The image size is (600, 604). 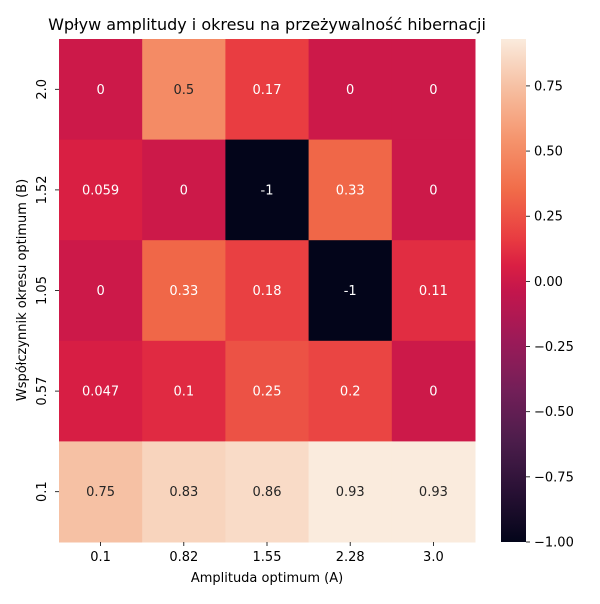 What do you see at coordinates (42, 491) in the screenshot?
I see `y-tick-label: 0.1` at bounding box center [42, 491].